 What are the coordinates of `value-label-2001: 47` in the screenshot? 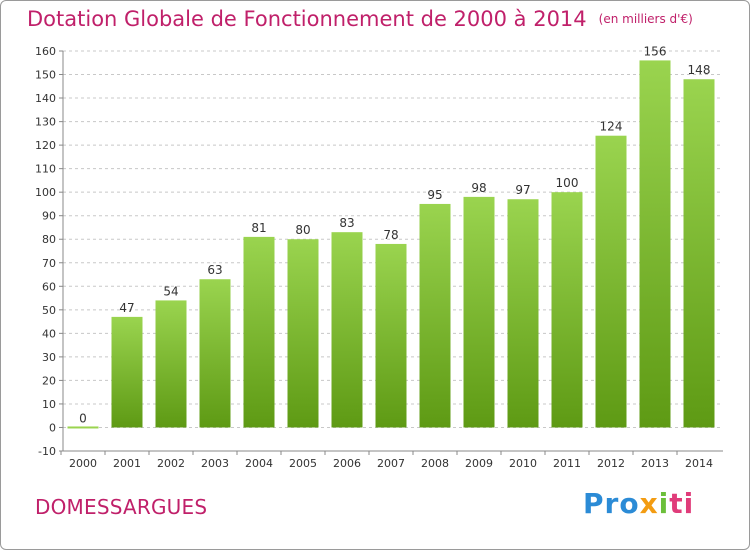 It's located at (126, 308).